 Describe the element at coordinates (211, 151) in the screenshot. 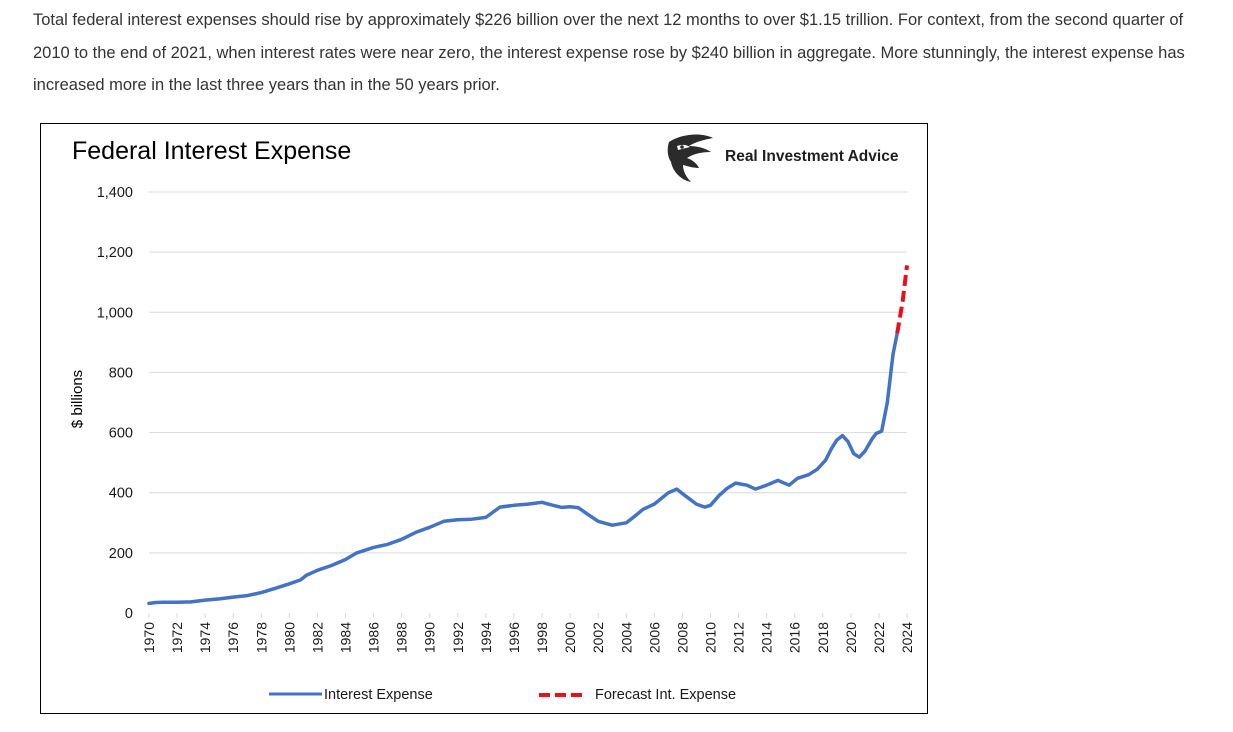

I see `chart-title: Federal Interest Expense` at that location.